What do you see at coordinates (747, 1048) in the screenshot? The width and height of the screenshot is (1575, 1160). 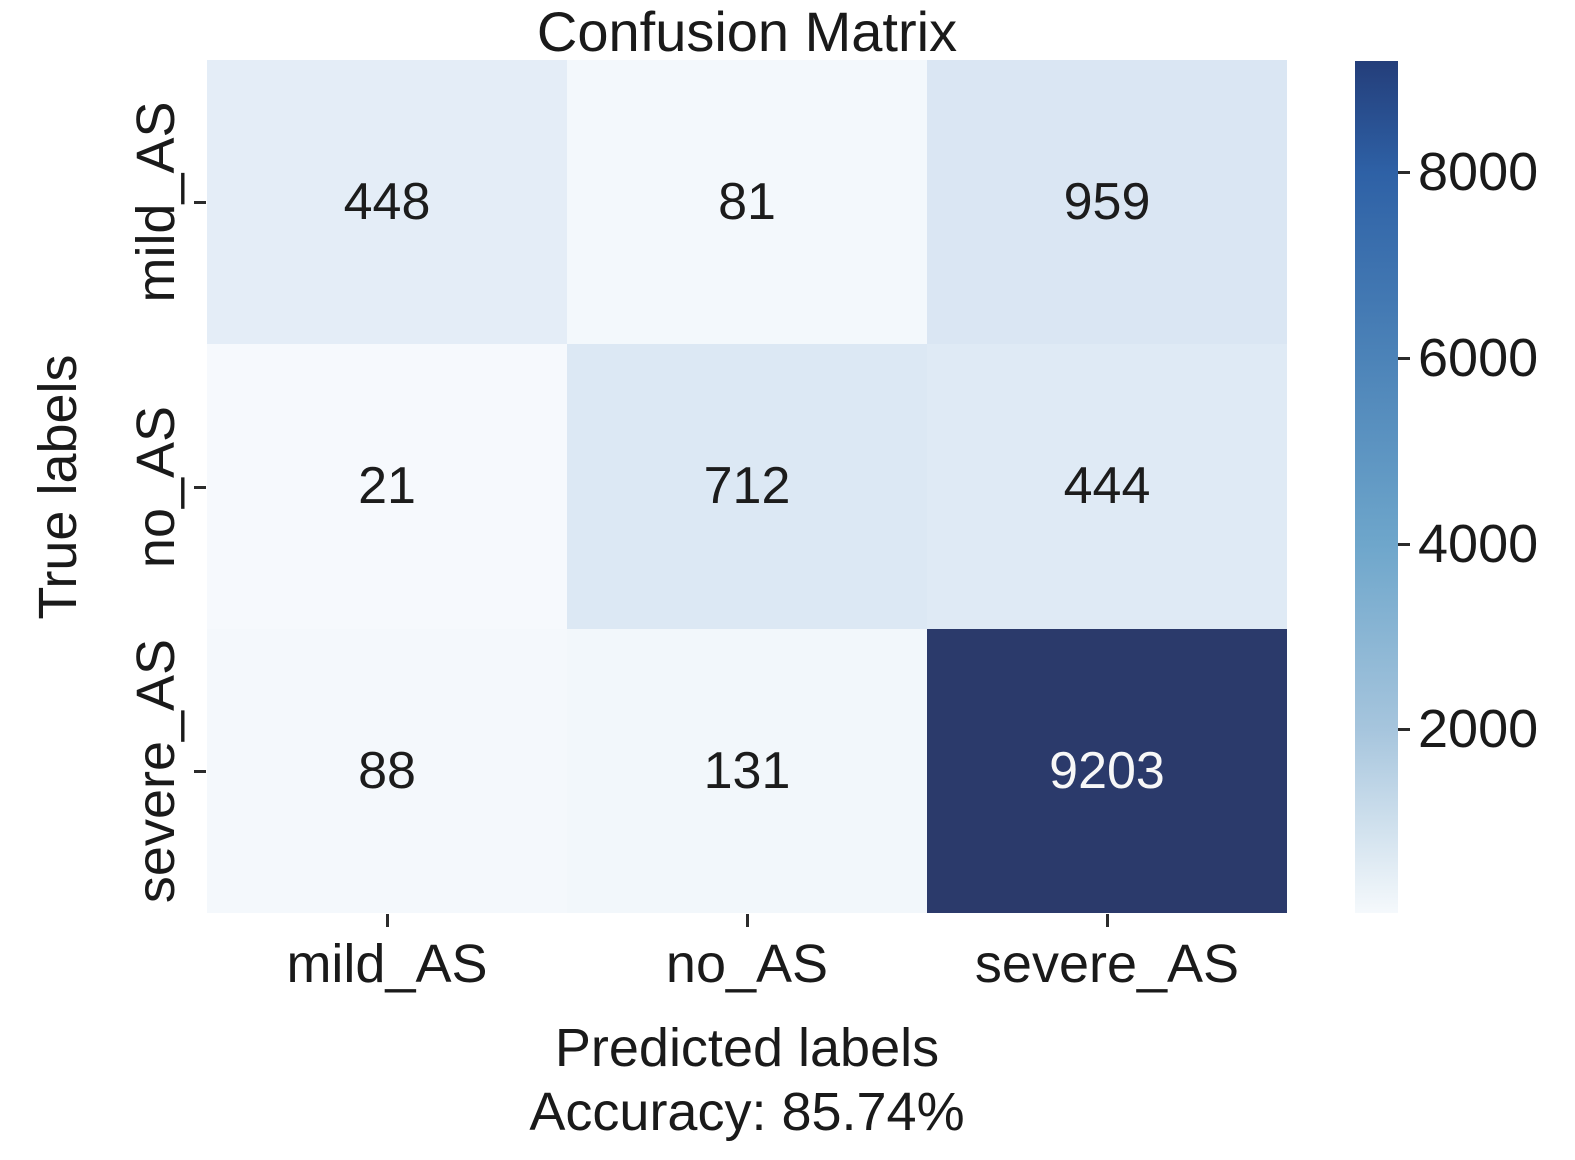 I see `x-axis-label: Predicted labels` at bounding box center [747, 1048].